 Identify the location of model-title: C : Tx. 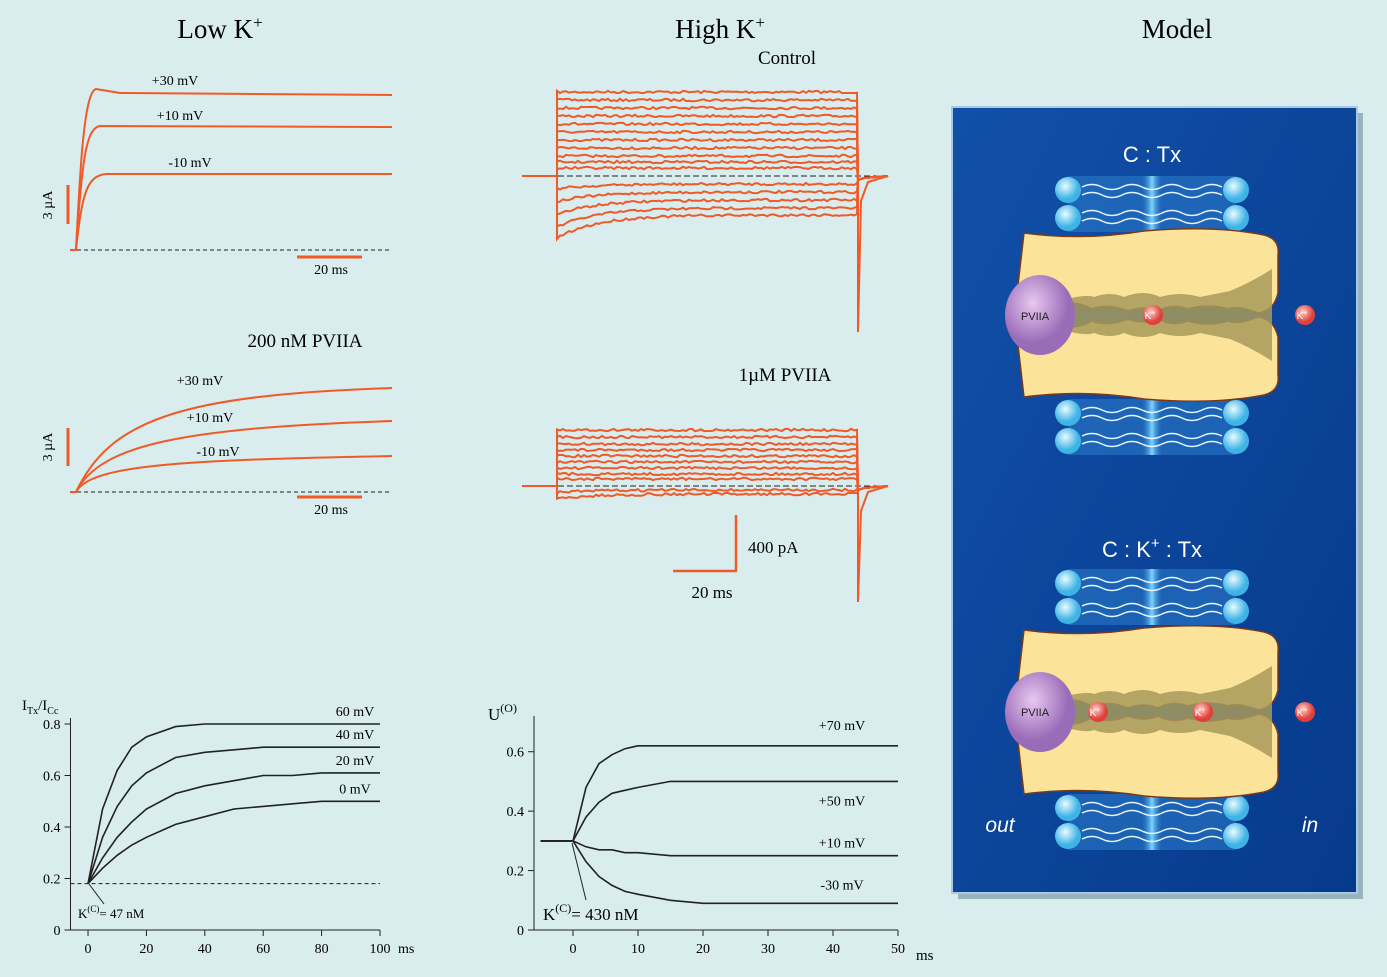
(1152, 154).